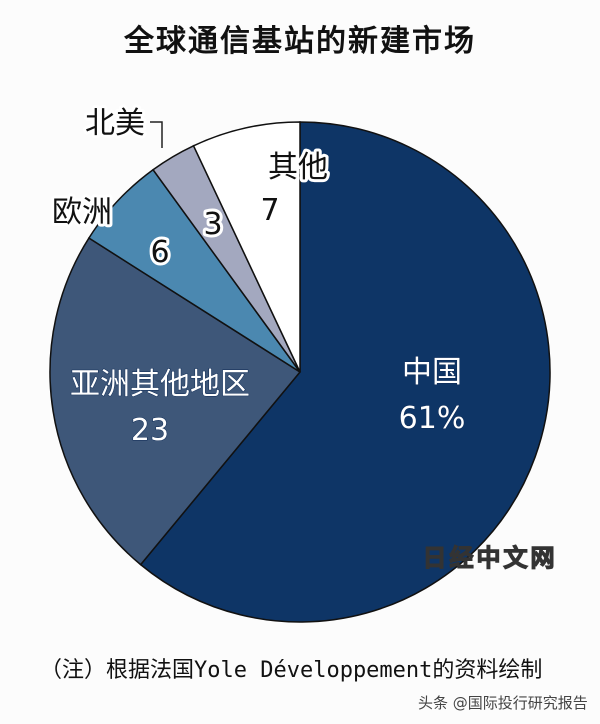 The height and width of the screenshot is (724, 600). Describe the element at coordinates (432, 418) in the screenshot. I see `slice-value-china: 61%` at that location.